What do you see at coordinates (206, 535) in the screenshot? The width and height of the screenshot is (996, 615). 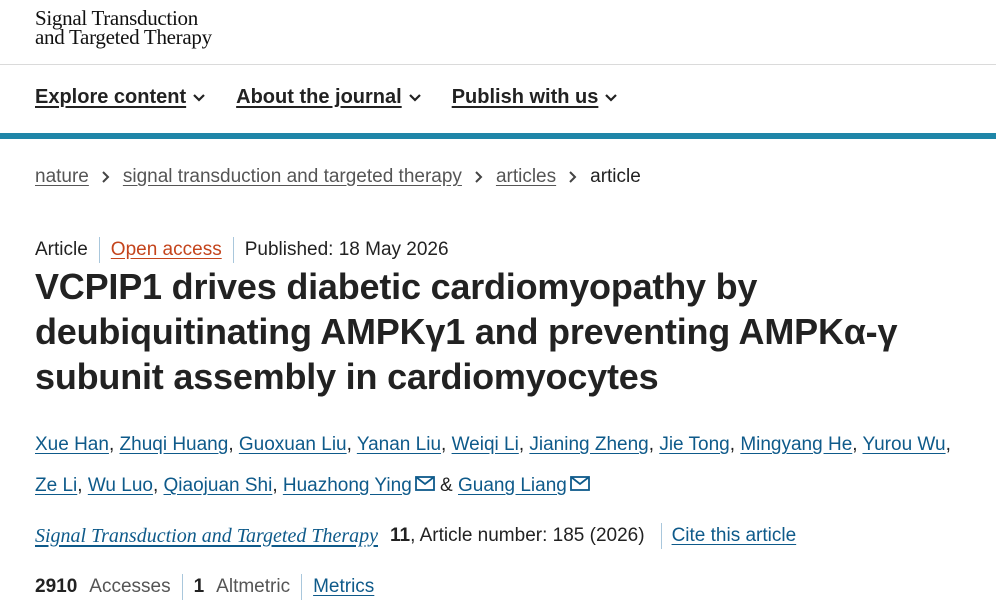 I see `journal-link: Signal Transduction and Targeted Therapy` at bounding box center [206, 535].